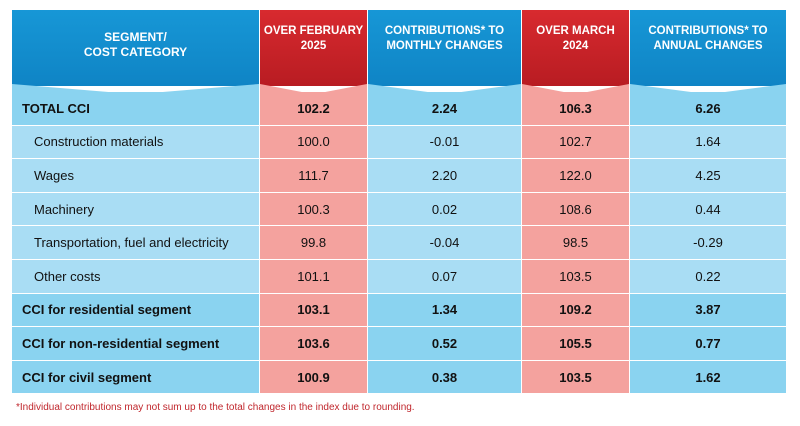 Image resolution: width=800 pixels, height=426 pixels. What do you see at coordinates (136, 377) in the screenshot?
I see `row-label: CCI for civil segment` at bounding box center [136, 377].